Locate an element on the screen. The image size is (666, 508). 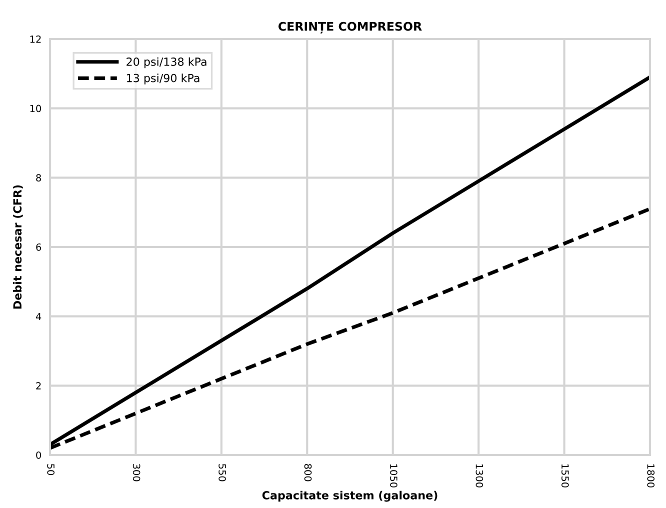
chart-title: CERINȚE COMPRESOR is located at coordinates (350, 28).